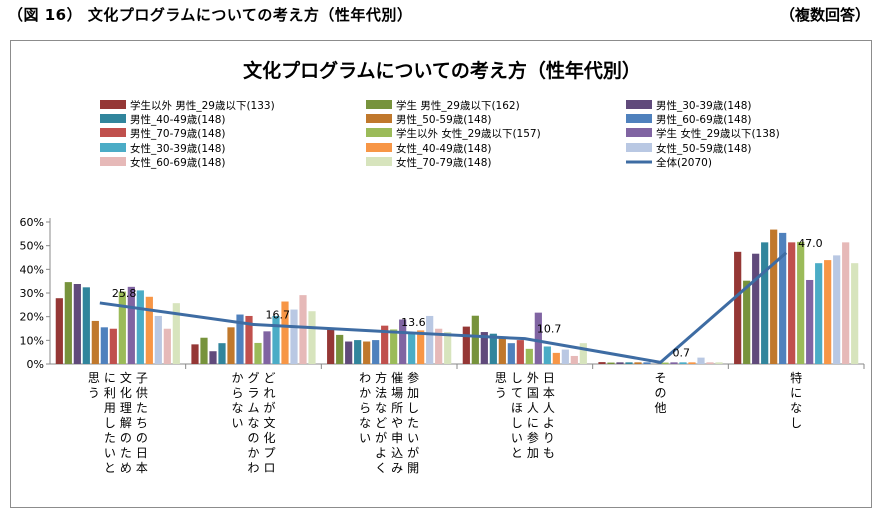 The image size is (884, 513). Describe the element at coordinates (94, 378) in the screenshot. I see `category-label-char: 思` at that location.